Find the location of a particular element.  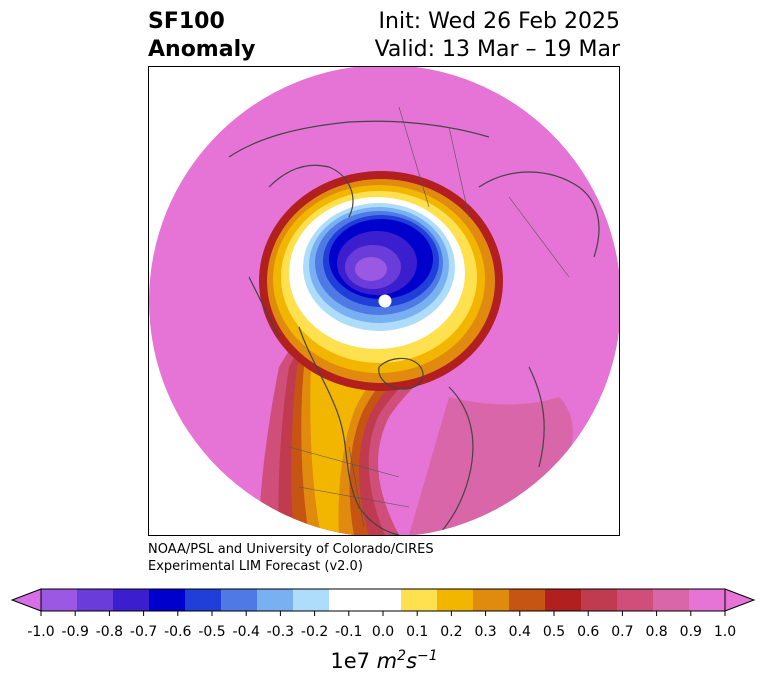

colorbar-extend-low is located at coordinates (26, 600).